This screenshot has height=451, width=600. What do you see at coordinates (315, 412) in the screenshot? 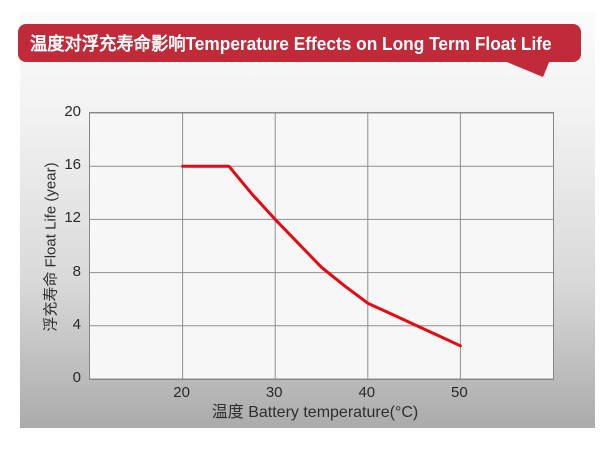
I see `x-axis-label: 温度 Battery temperature(°C)` at bounding box center [315, 412].